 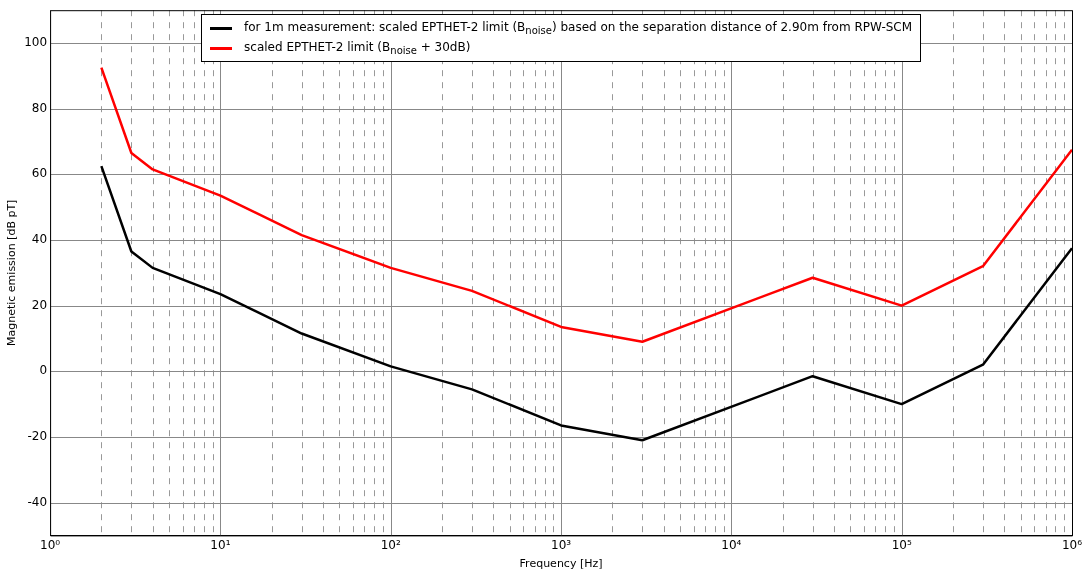 I want to click on y-tick-label: 40, so click(x=39, y=239).